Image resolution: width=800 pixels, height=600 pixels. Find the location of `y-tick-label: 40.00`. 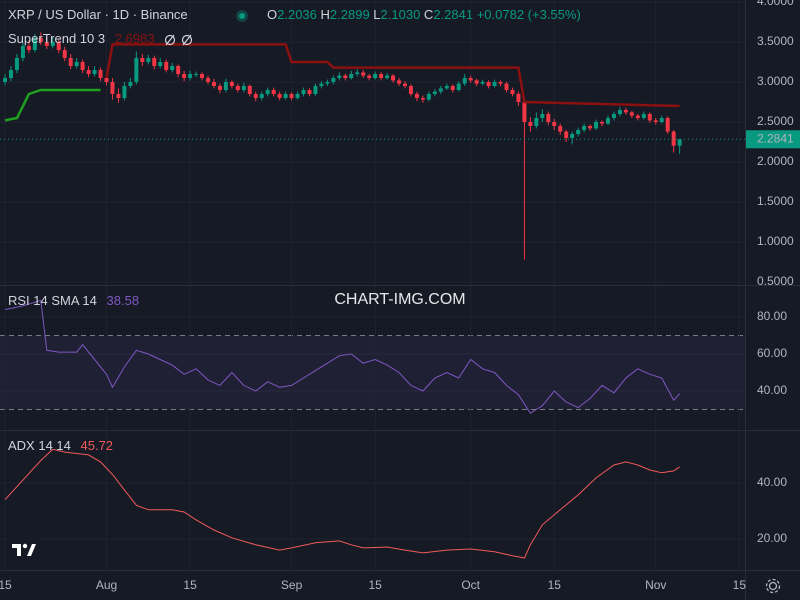

y-tick-label: 40.00 is located at coordinates (772, 390).